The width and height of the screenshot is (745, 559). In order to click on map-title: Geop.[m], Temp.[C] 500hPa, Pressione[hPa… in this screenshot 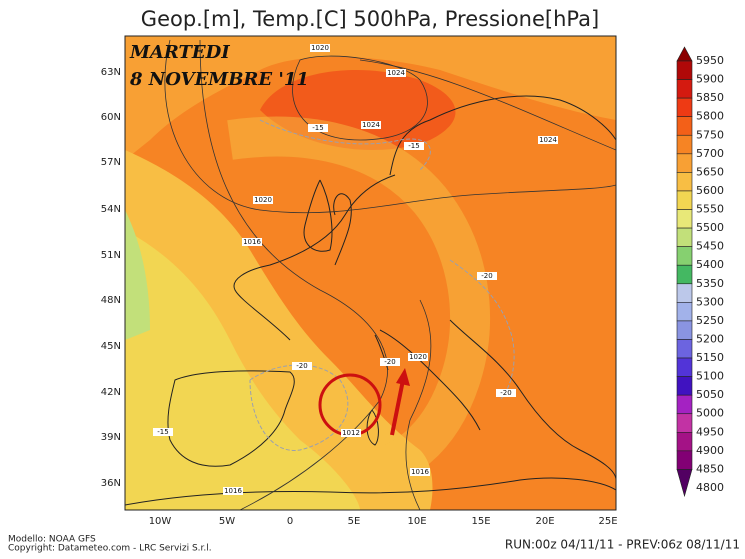, I will do `click(370, 19)`.